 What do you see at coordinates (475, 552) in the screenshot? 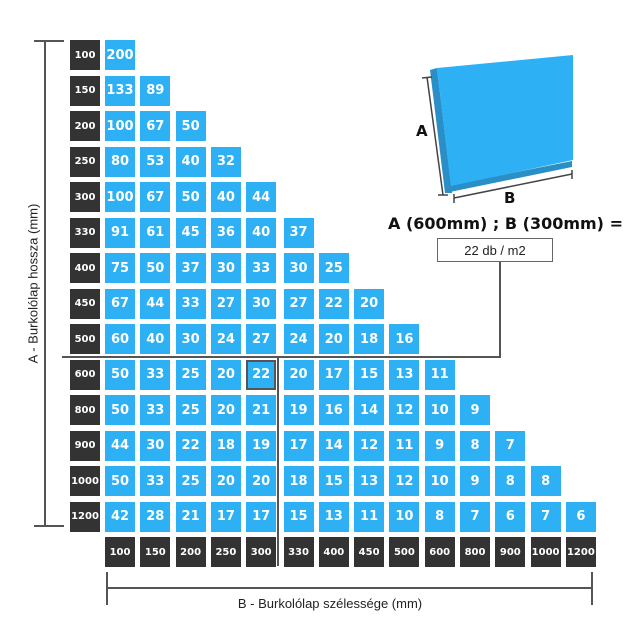
I see `column-header: 800` at bounding box center [475, 552].